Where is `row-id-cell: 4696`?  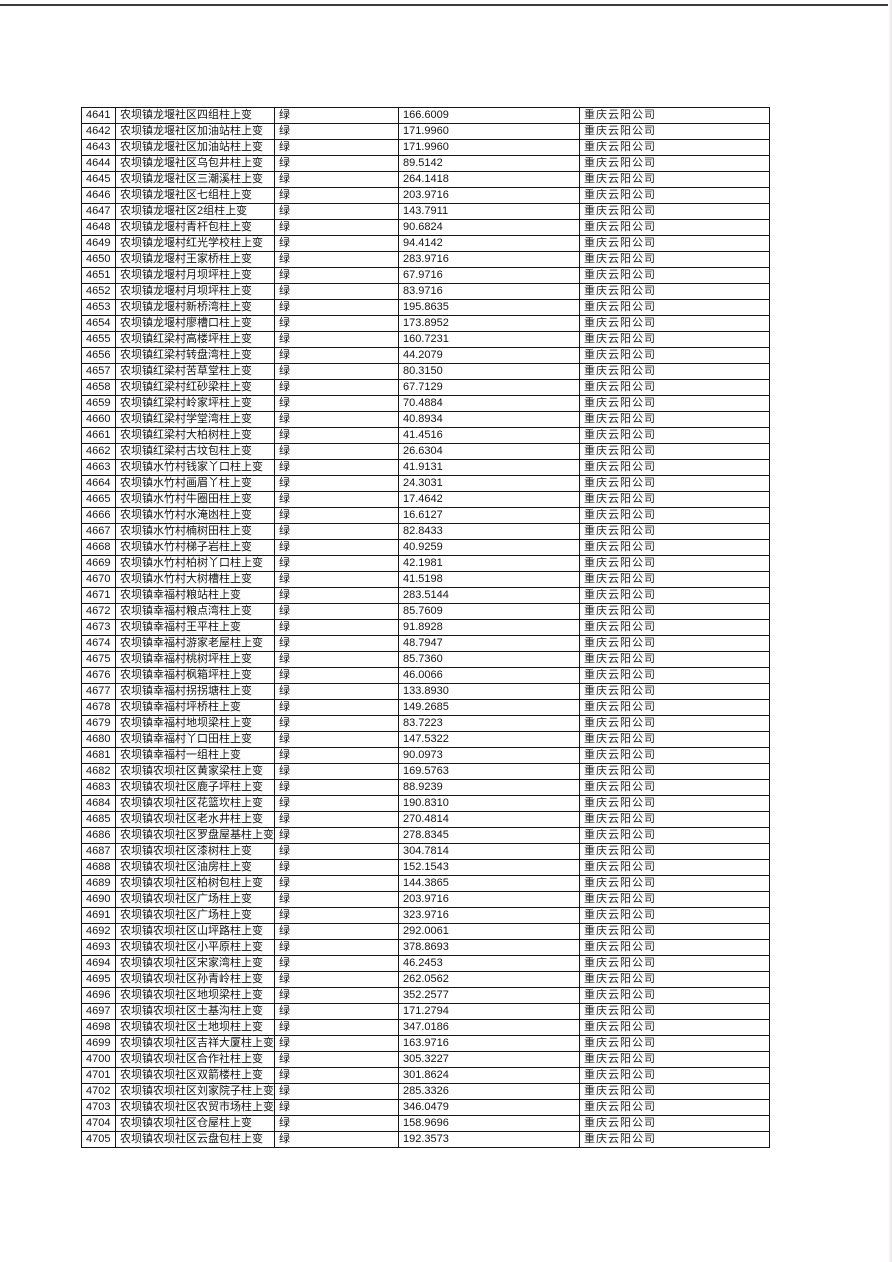
row-id-cell: 4696 is located at coordinates (98, 995).